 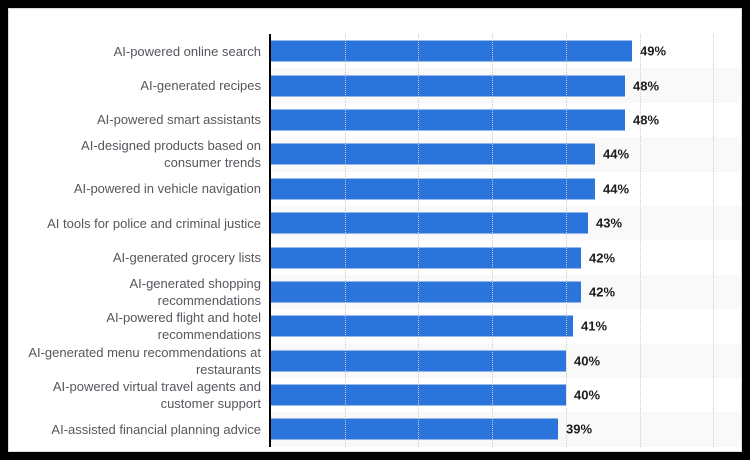 What do you see at coordinates (594, 326) in the screenshot?
I see `value-label: 41%` at bounding box center [594, 326].